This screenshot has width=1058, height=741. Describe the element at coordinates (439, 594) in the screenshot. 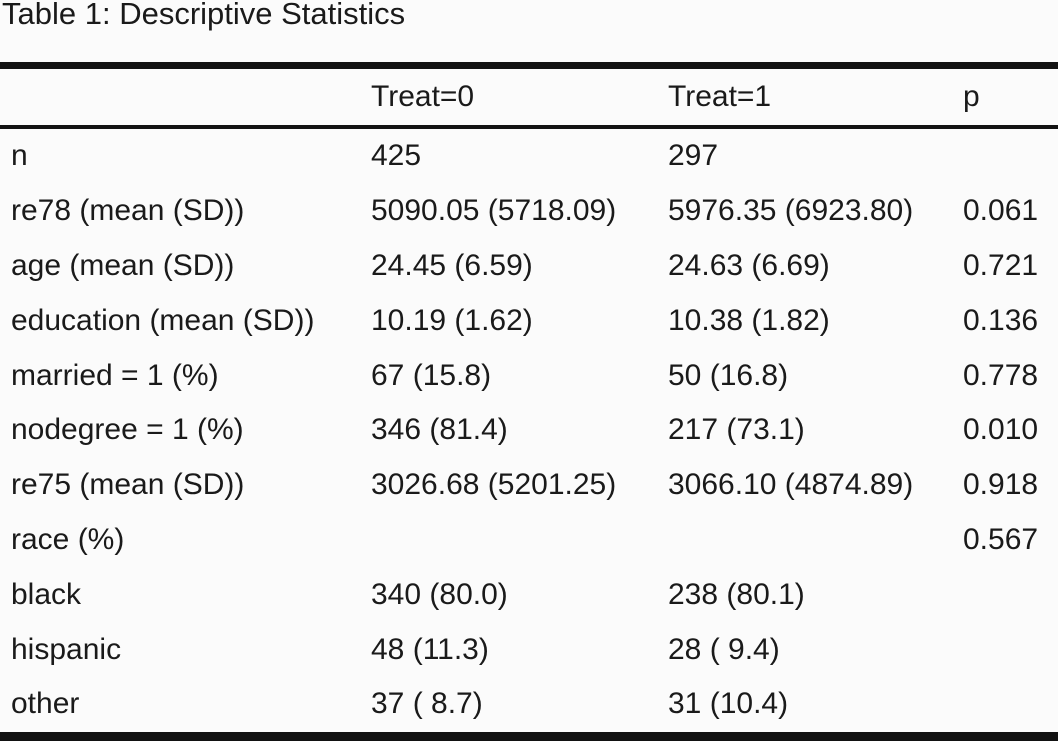

I see `treat0-cell: 340 (80.0)` at that location.